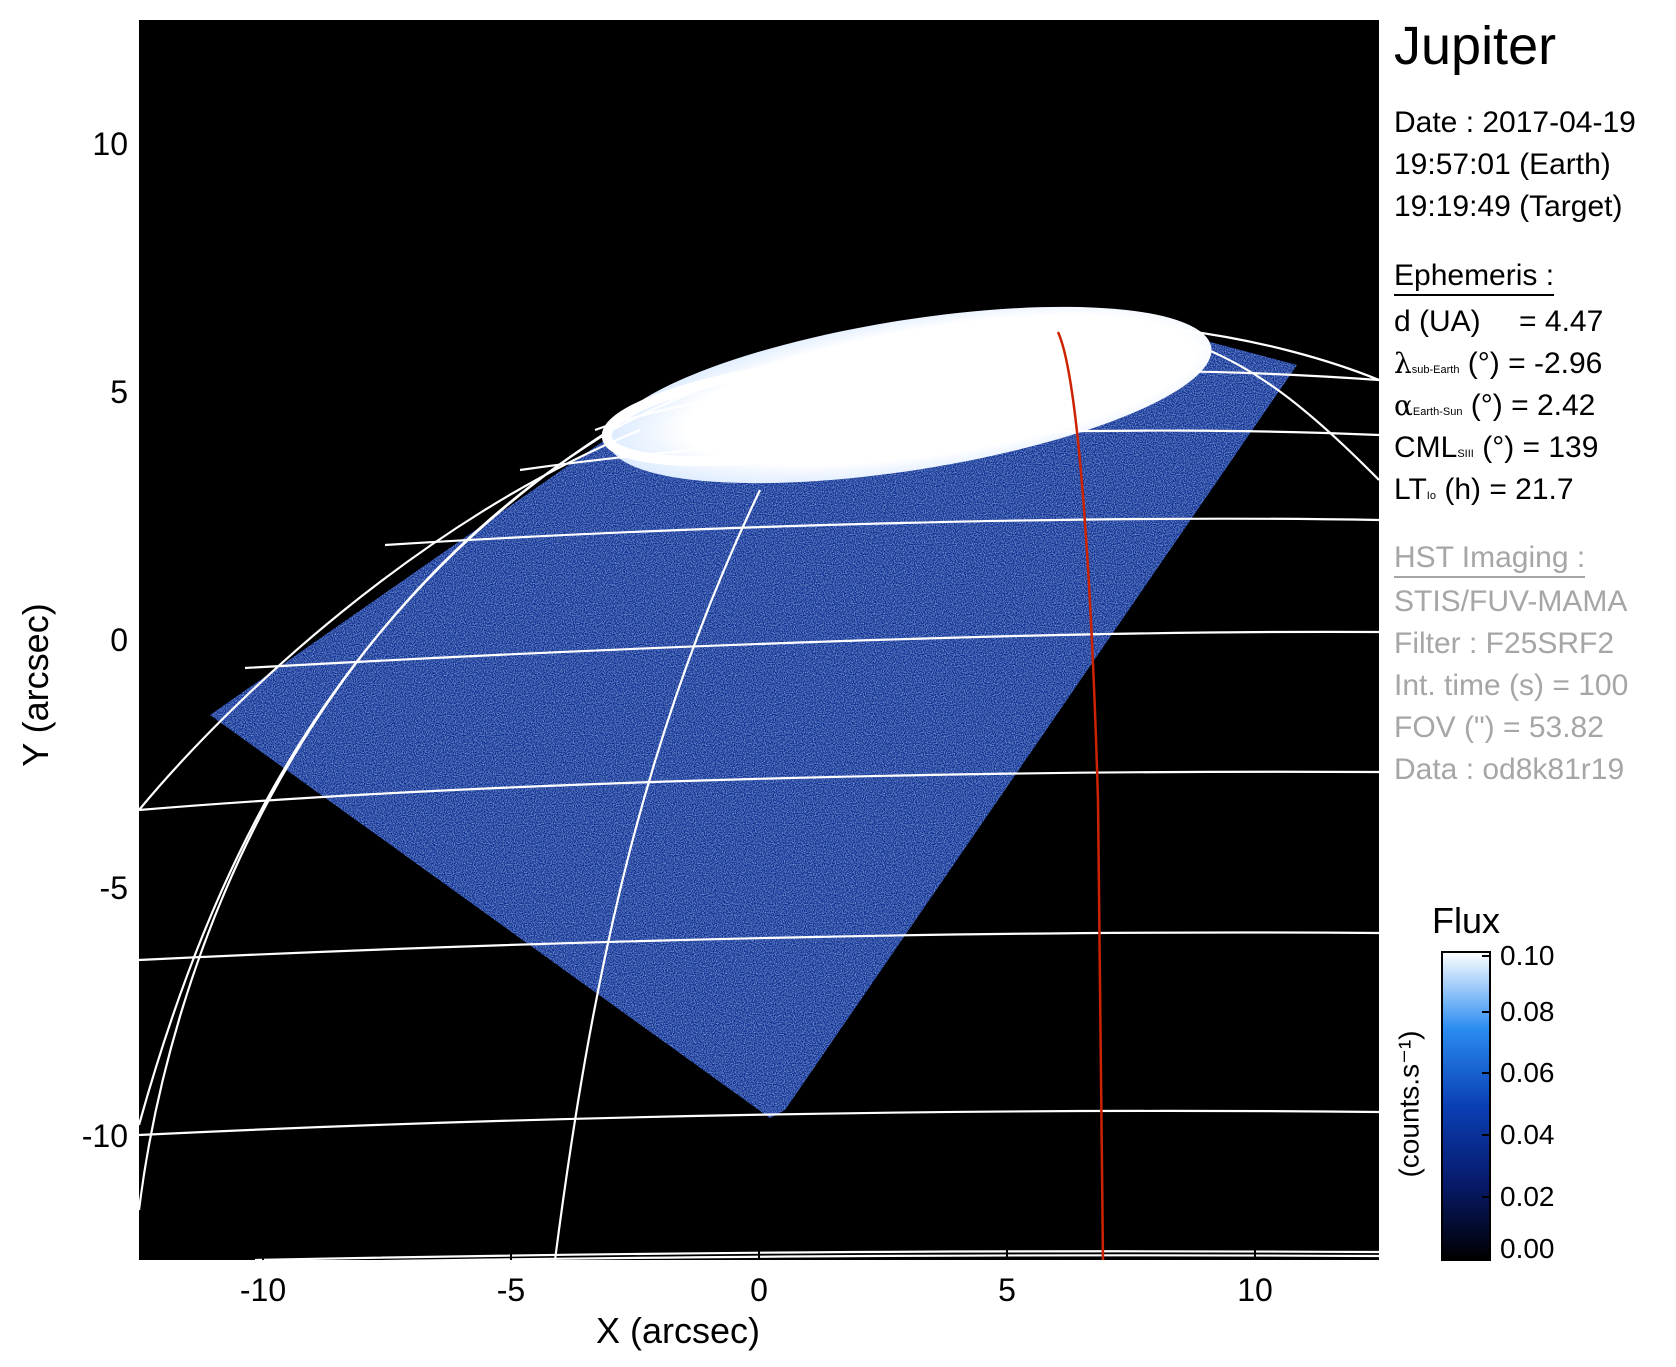 This screenshot has width=1676, height=1367. What do you see at coordinates (1561, 321) in the screenshot?
I see `distance-value: = 4.47` at bounding box center [1561, 321].